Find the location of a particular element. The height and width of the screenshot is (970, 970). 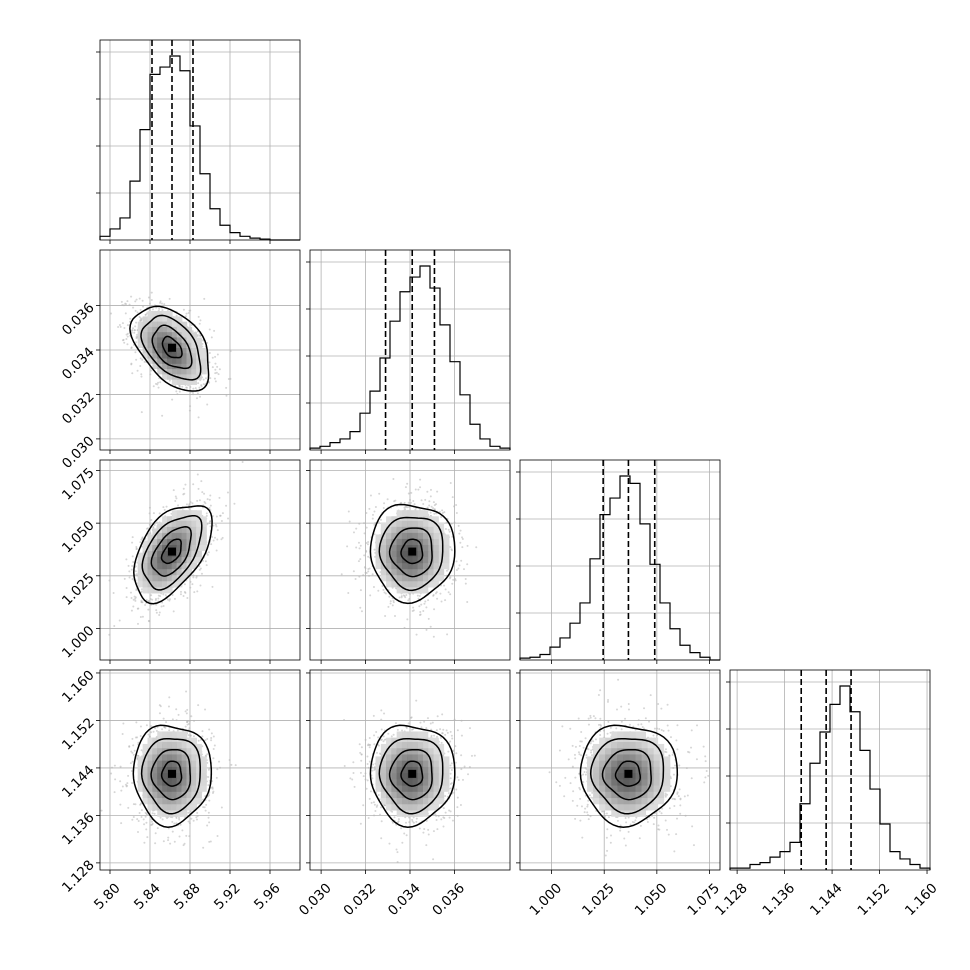

tick-label-y-2-3: 1.075 is located at coordinates (78, 484).